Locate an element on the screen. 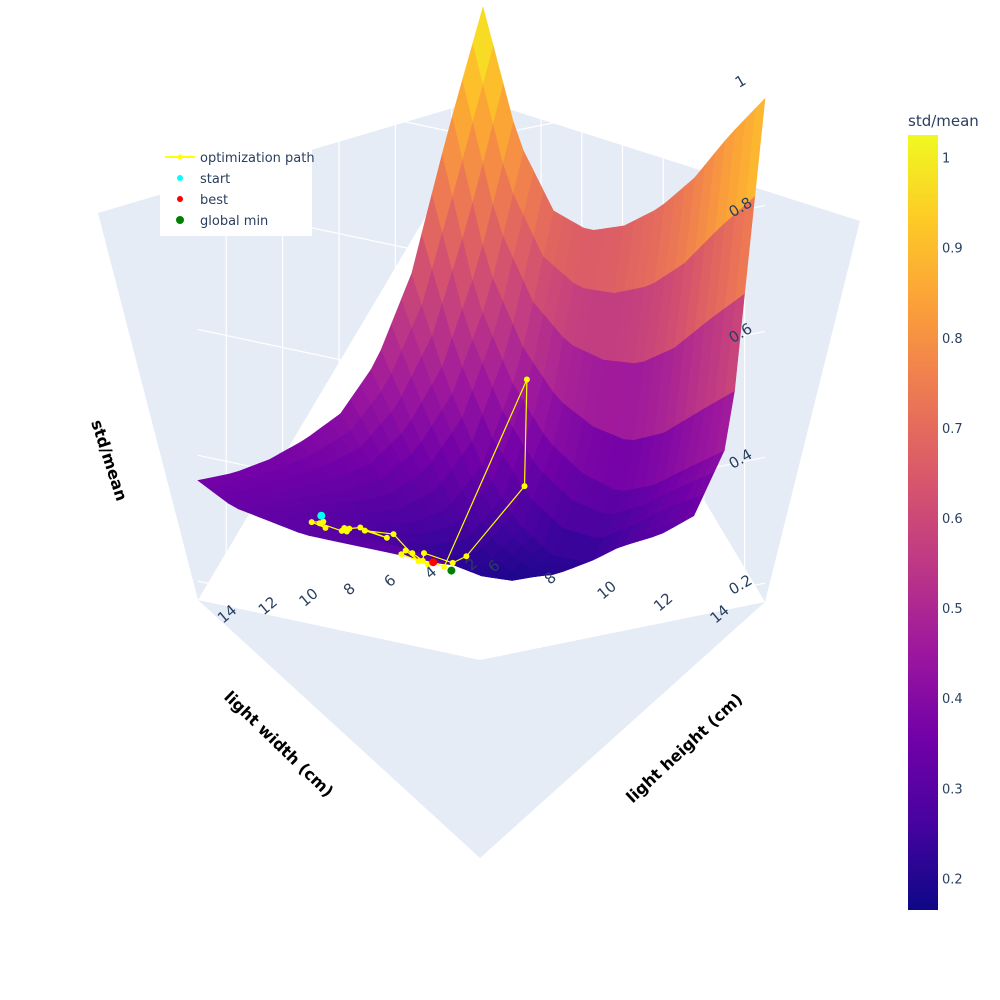 Image resolution: width=1000 pixels, height=1000 pixels. colorbar-tick-label: 0.8 is located at coordinates (952, 339).